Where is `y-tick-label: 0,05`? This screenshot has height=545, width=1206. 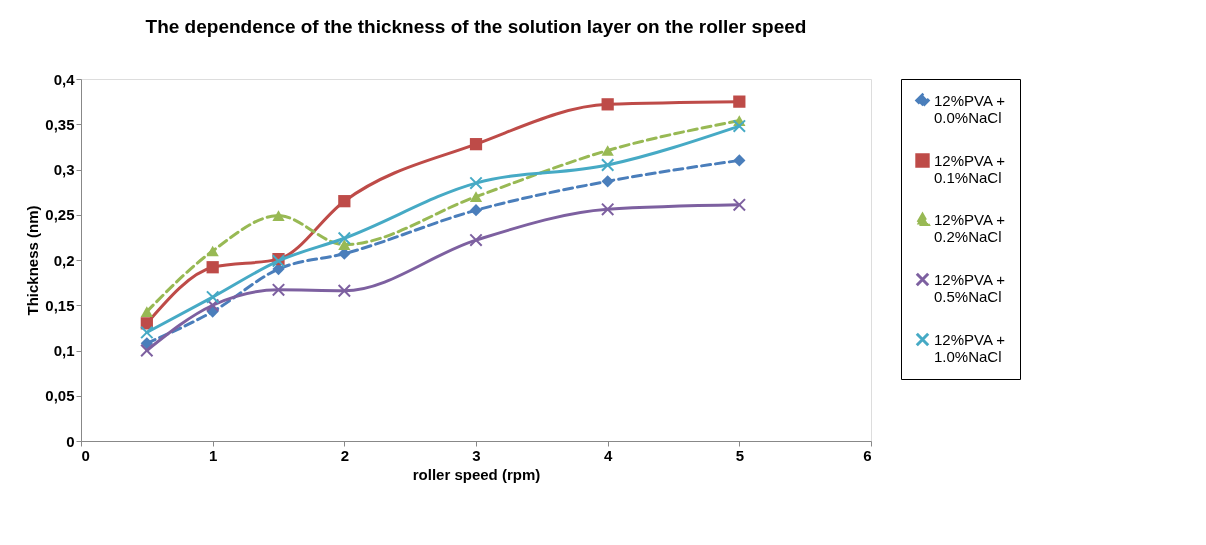
y-tick-label: 0,05 is located at coordinates (60, 396).